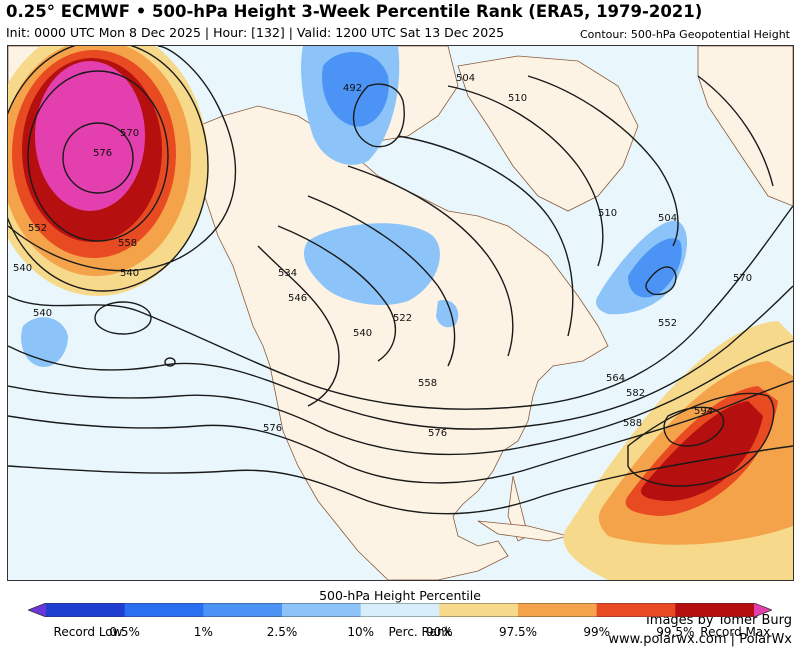 This screenshot has width=800, height=650. I want to click on contour-label: 594, so click(703, 411).